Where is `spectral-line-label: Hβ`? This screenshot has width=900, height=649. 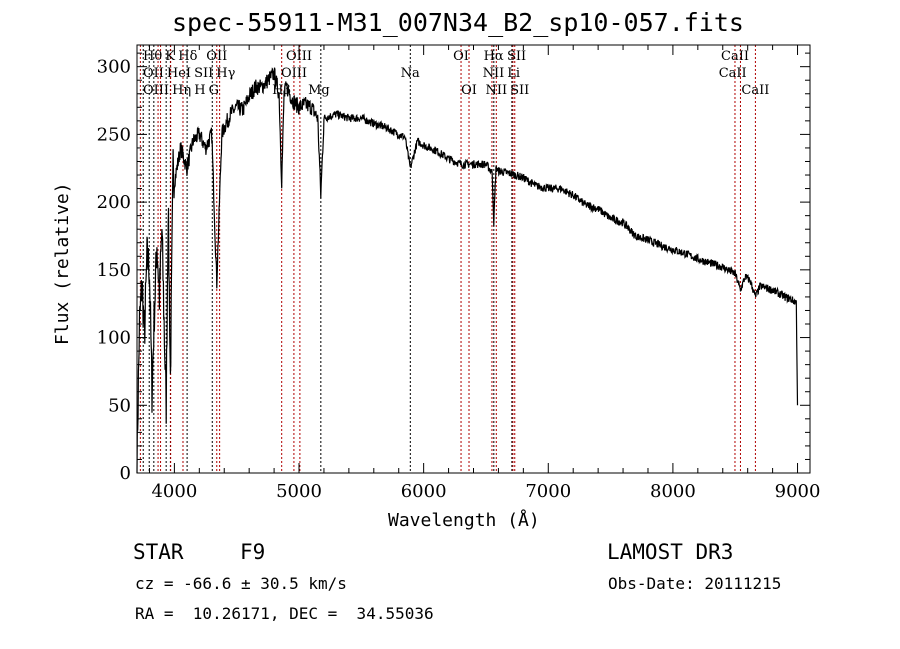 spectral-line-label: Hβ is located at coordinates (281, 90).